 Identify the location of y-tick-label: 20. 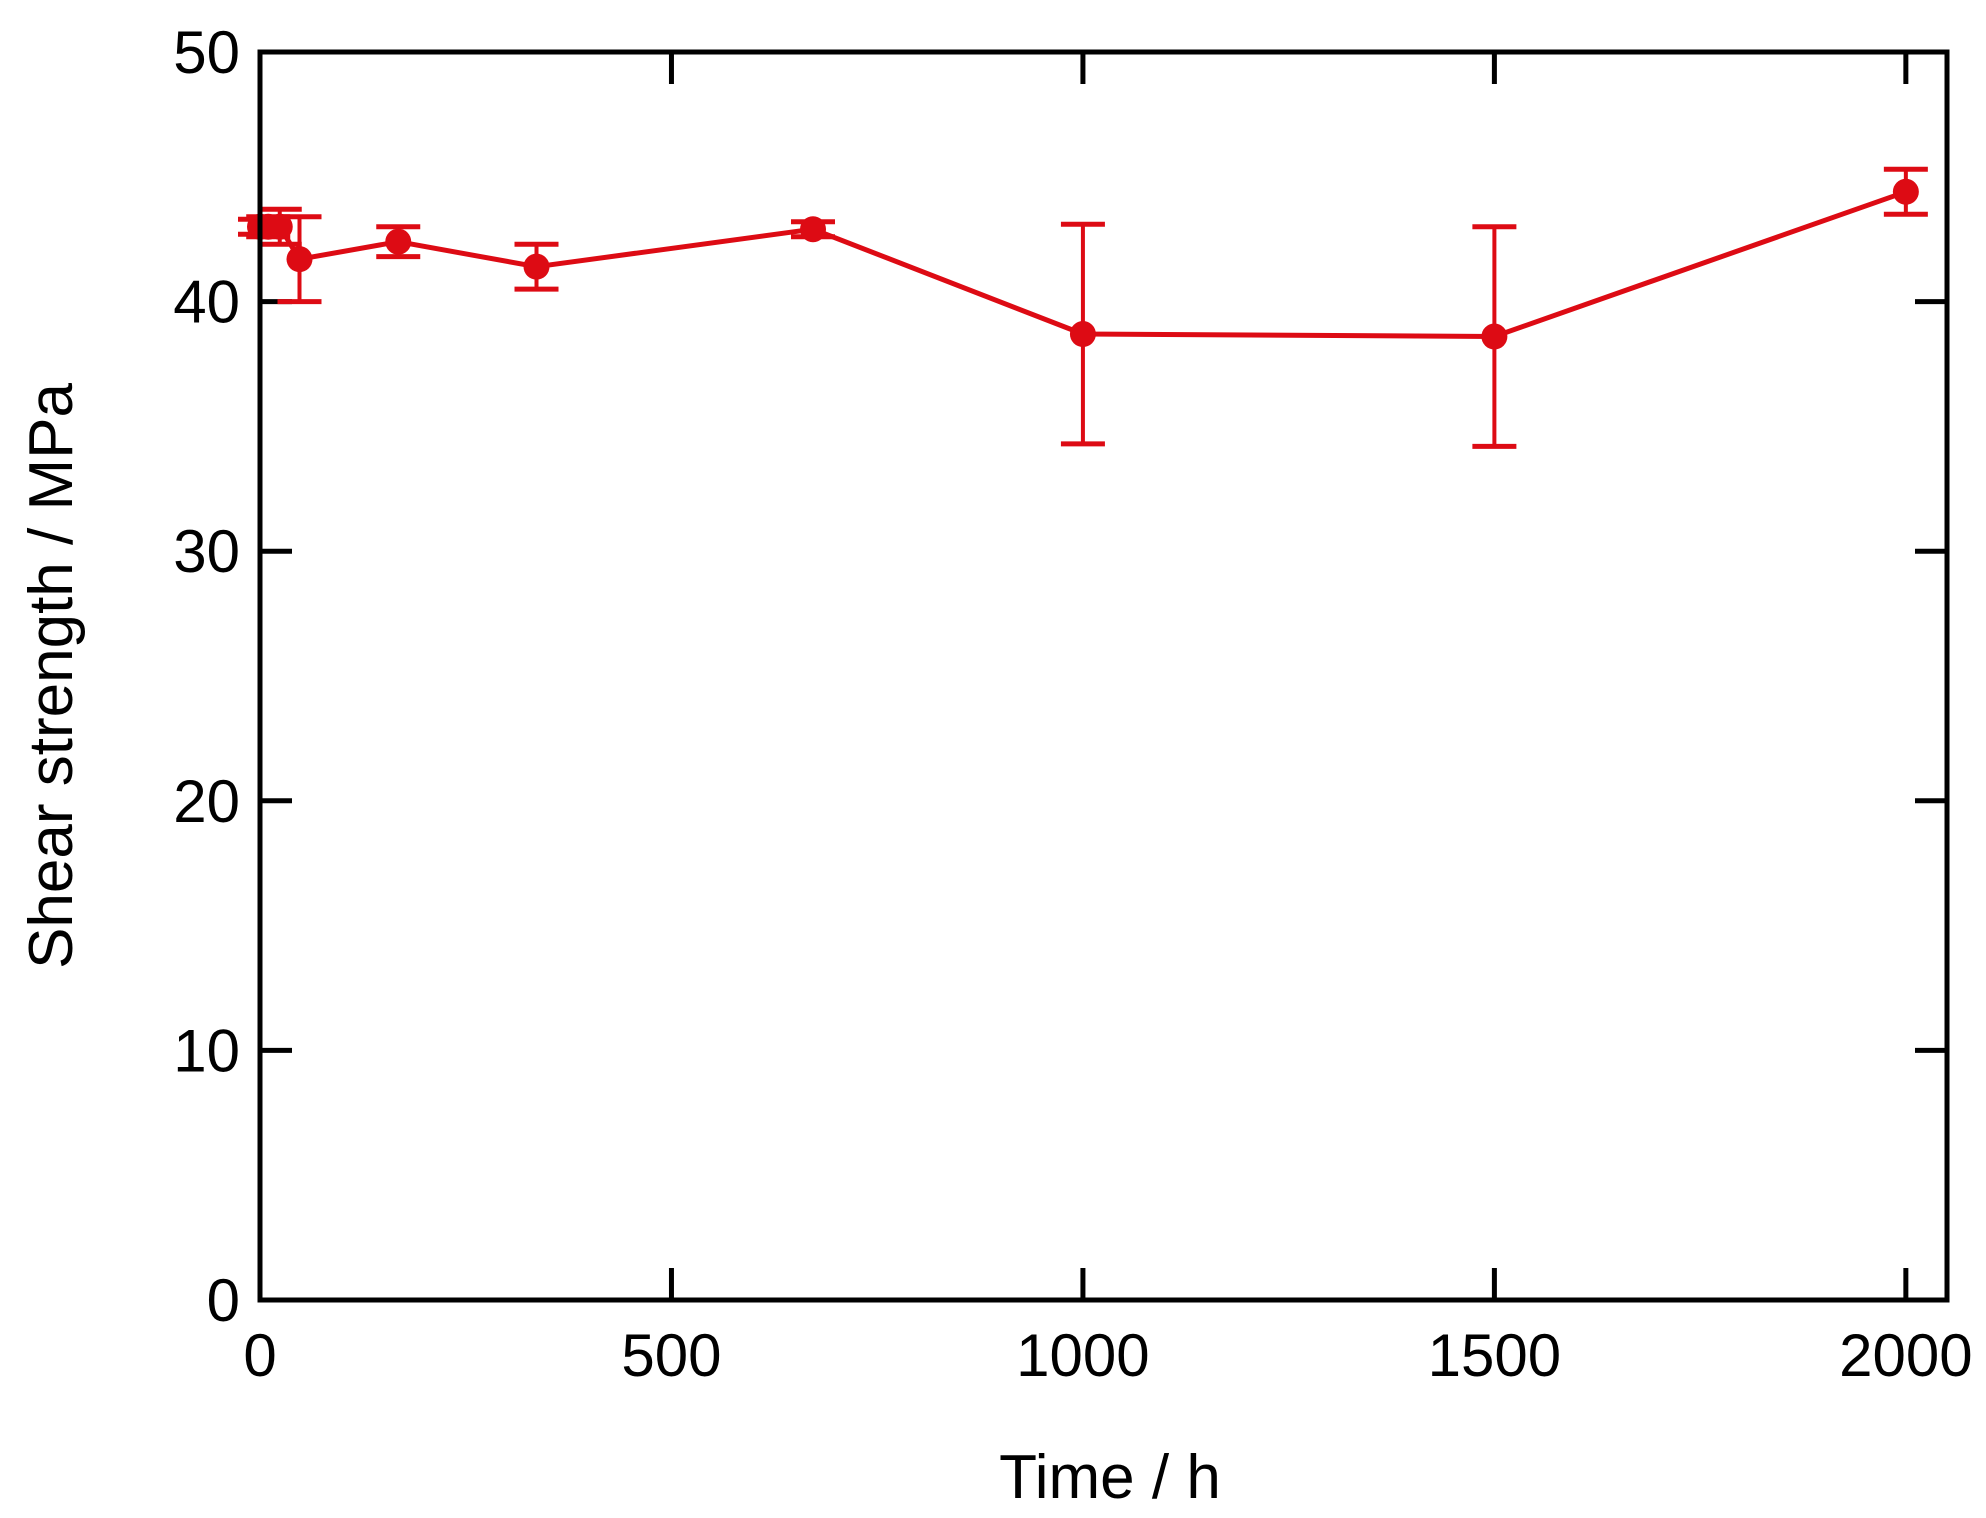
(206, 801).